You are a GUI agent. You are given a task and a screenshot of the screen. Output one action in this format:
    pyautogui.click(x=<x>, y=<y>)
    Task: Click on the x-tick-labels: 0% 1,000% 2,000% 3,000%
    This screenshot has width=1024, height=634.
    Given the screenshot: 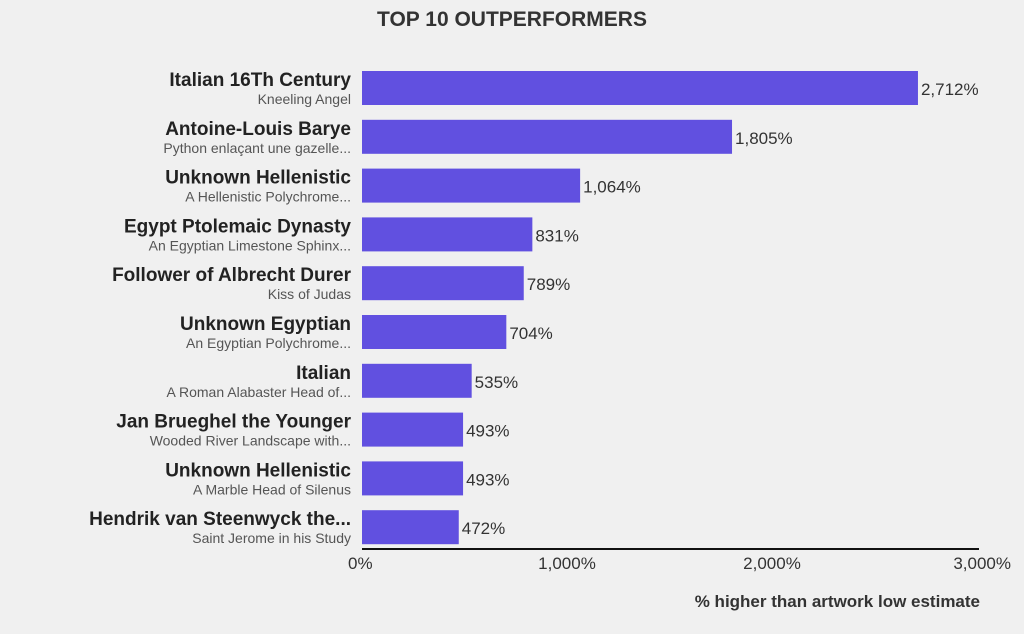 What is the action you would take?
    pyautogui.click(x=679, y=563)
    